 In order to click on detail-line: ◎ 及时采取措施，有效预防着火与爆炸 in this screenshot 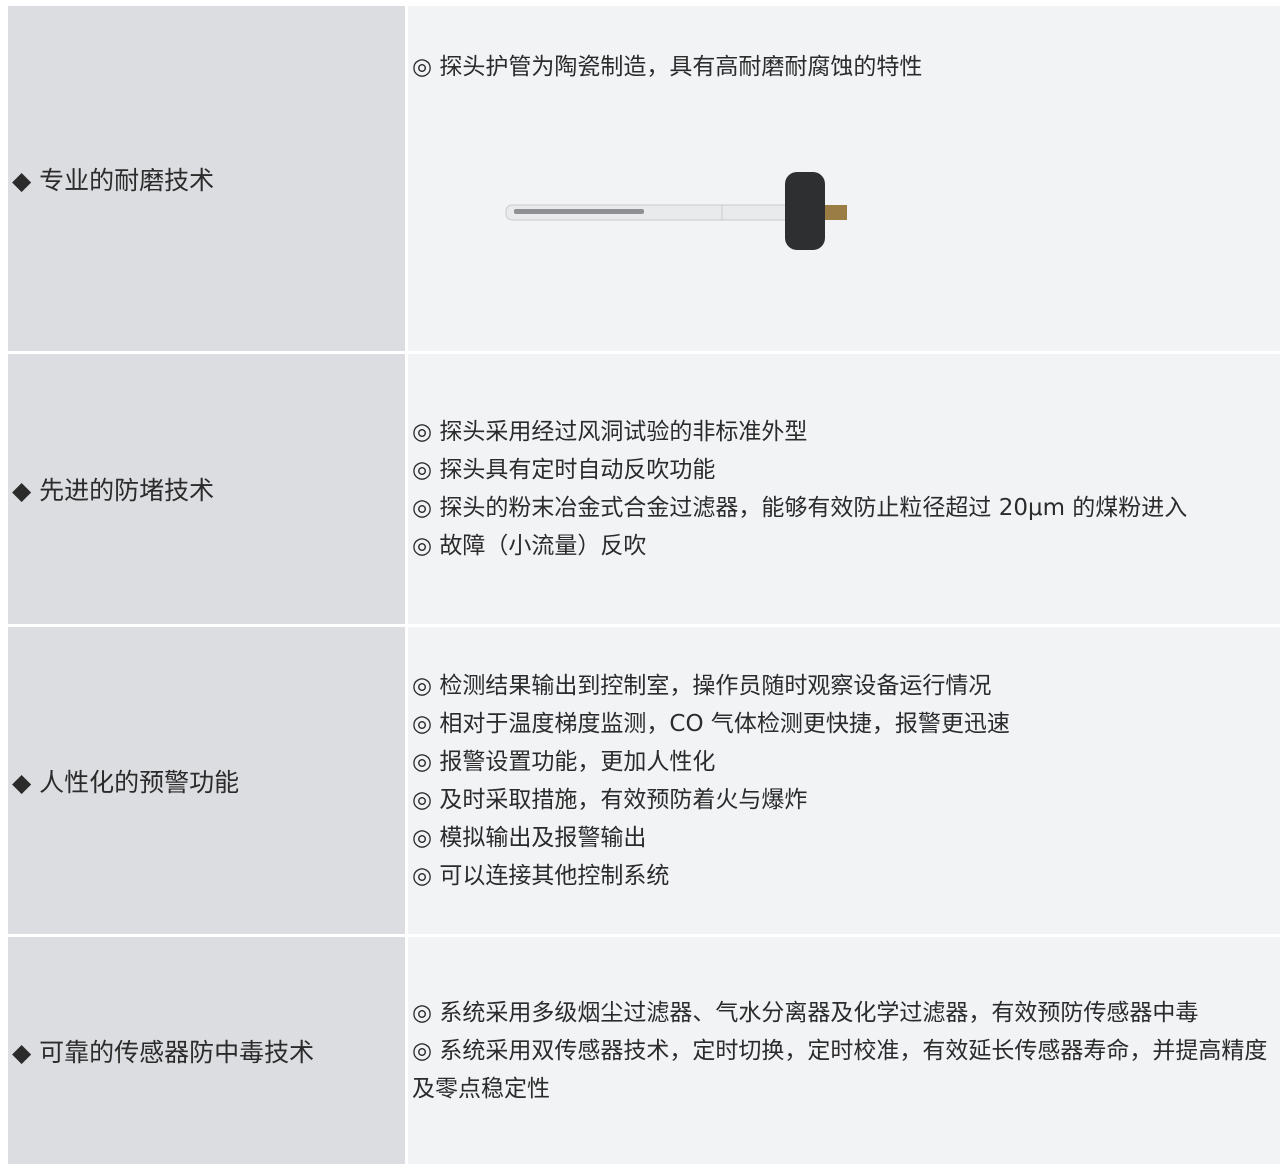, I will do `click(610, 799)`.